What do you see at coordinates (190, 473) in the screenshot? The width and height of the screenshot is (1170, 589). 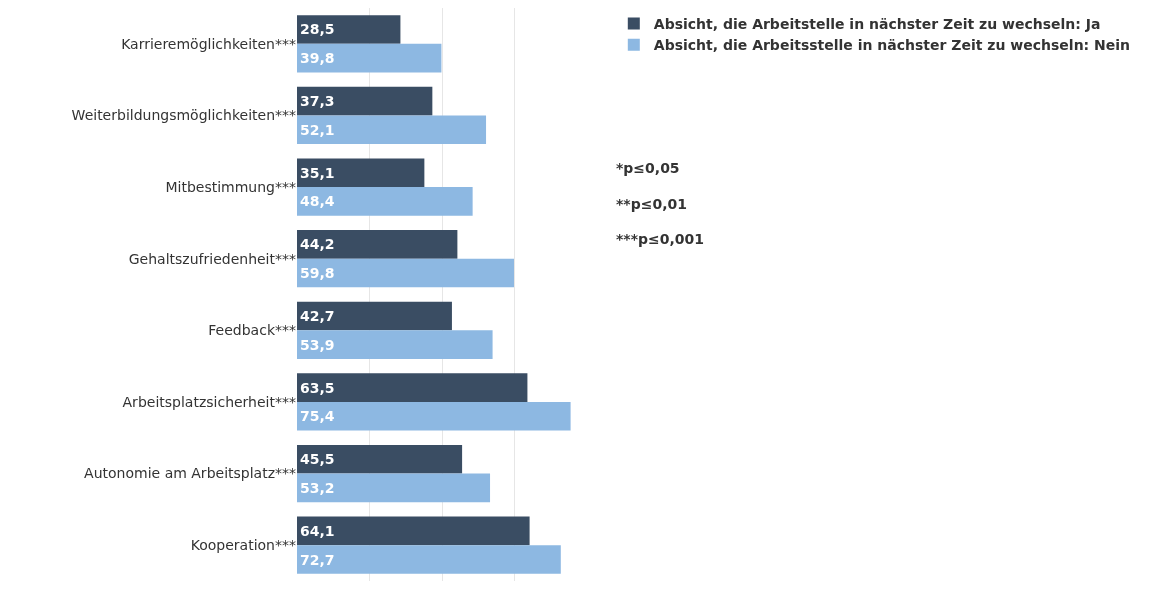 I see `y-tick-label: Autonomie am Arbeitsplatz***` at bounding box center [190, 473].